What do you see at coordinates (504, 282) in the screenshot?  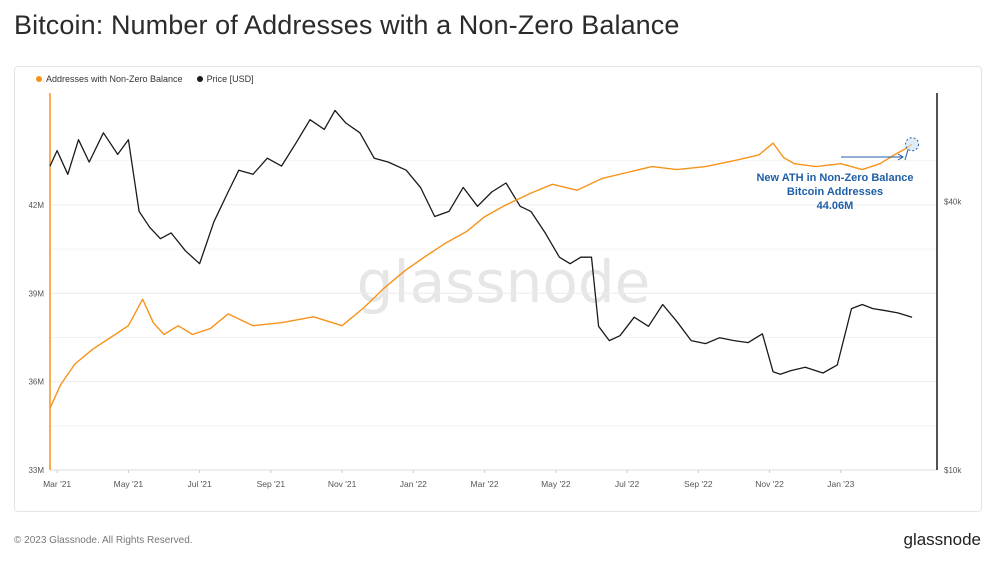 I see `watermark-text: glassnode` at bounding box center [504, 282].